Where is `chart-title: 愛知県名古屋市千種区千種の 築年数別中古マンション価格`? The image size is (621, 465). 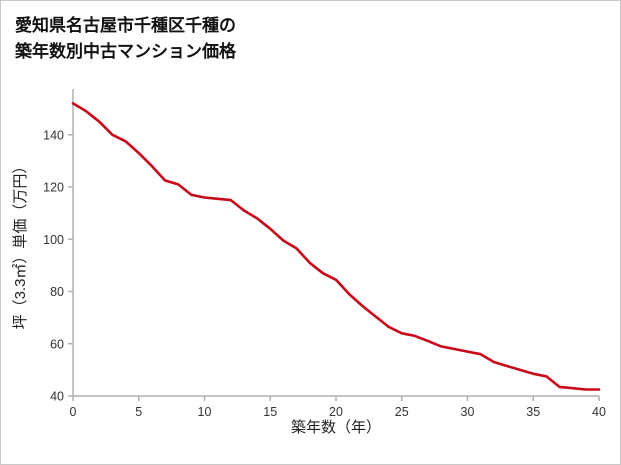
chart-title: 愛知県名古屋市千種区千種の 築年数別中古マンション価格 is located at coordinates (125, 39).